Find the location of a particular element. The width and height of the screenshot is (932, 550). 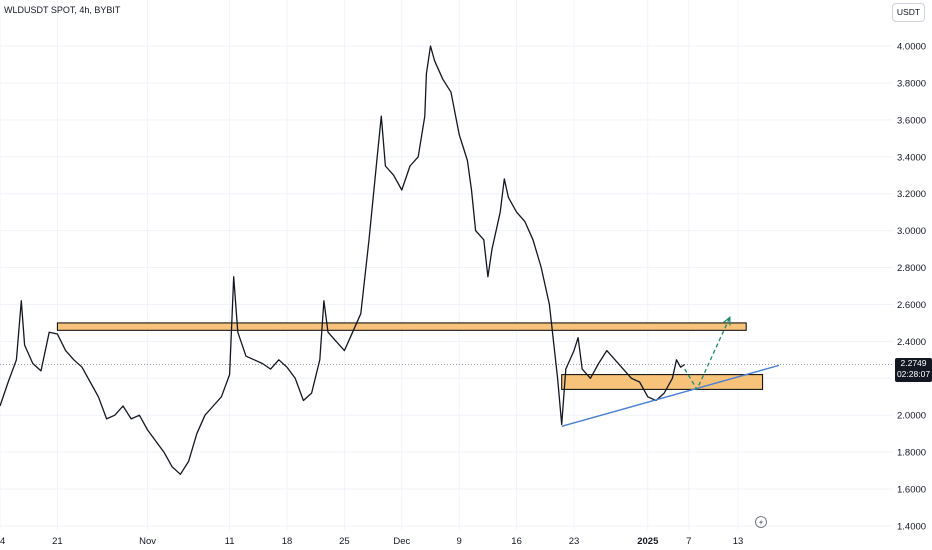

x-tick-label: 7 is located at coordinates (688, 541).